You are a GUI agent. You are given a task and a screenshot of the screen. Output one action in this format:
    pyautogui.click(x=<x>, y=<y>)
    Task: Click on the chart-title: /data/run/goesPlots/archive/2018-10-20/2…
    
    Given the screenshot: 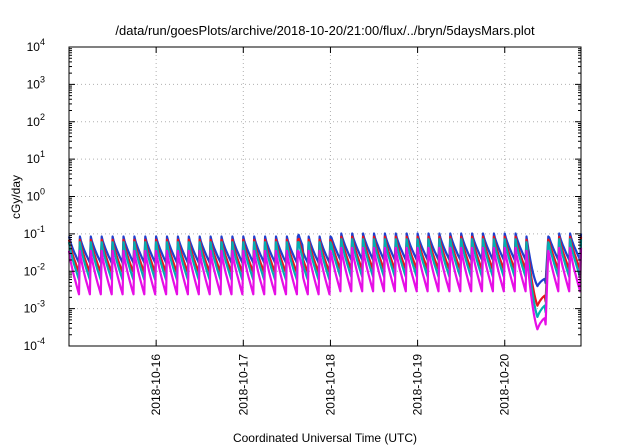 What is the action you would take?
    pyautogui.click(x=325, y=30)
    